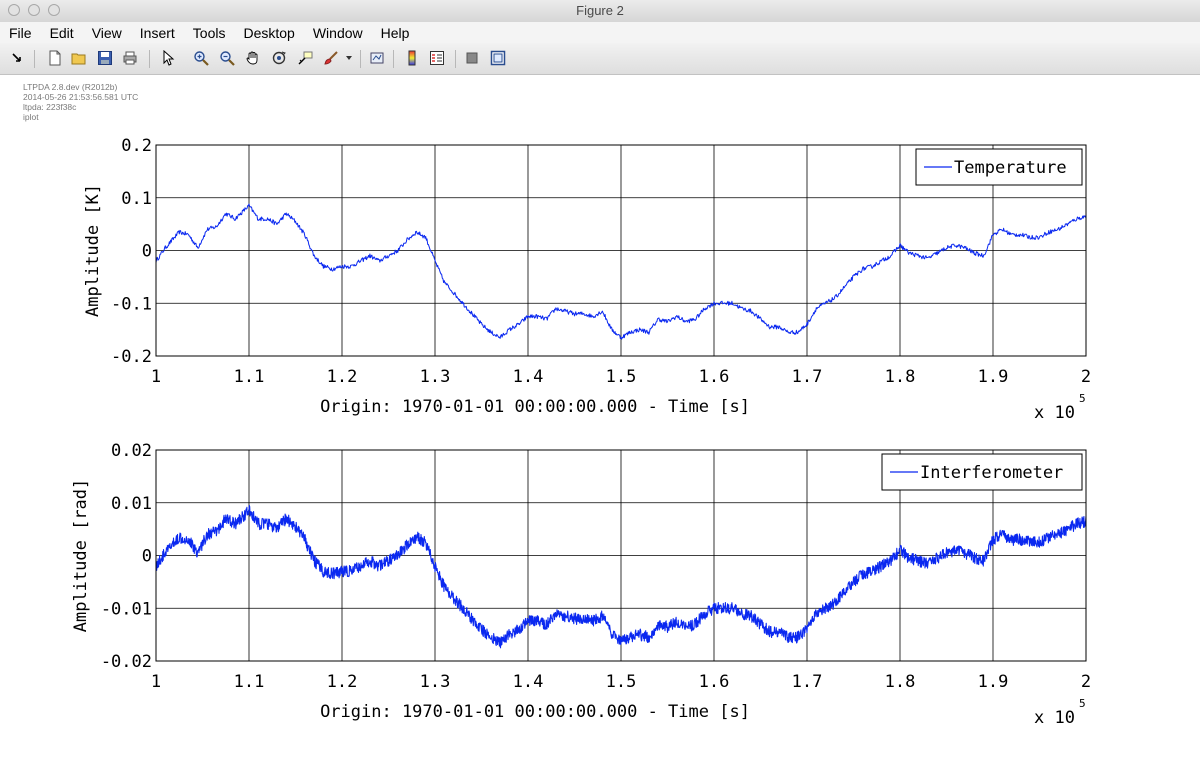 This screenshot has width=1200, height=773. Describe the element at coordinates (31, 117) in the screenshot. I see `meta-line: iplot` at that location.